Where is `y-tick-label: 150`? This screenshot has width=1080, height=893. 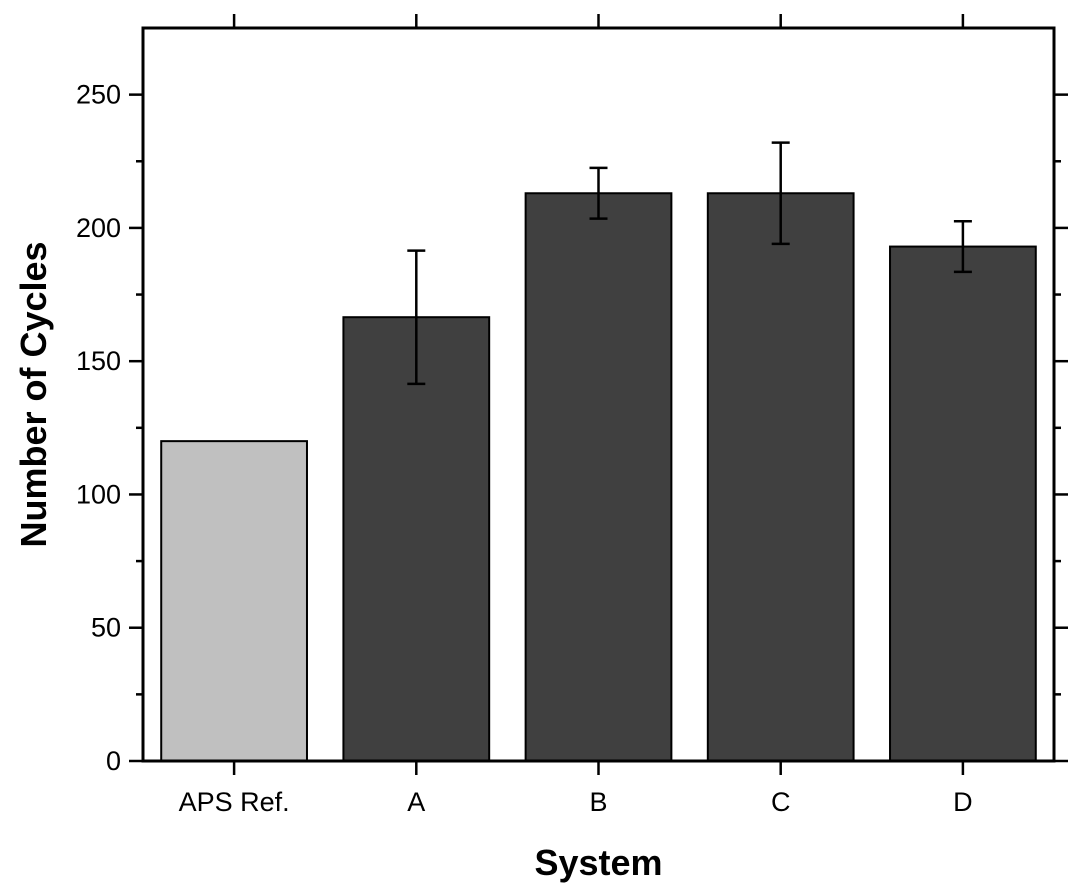
y-tick-label: 150 is located at coordinates (98, 361).